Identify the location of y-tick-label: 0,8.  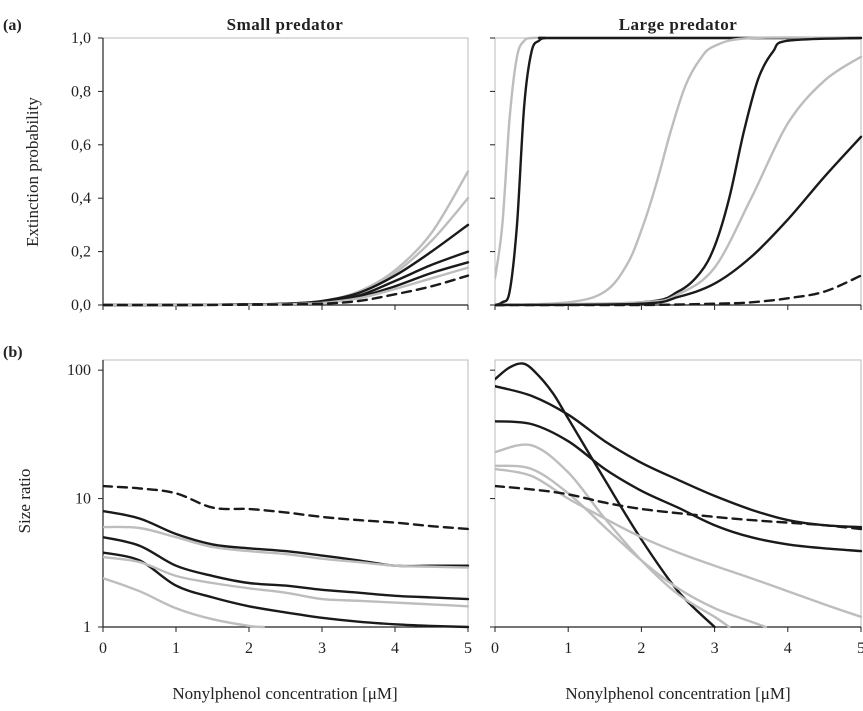
(81, 91).